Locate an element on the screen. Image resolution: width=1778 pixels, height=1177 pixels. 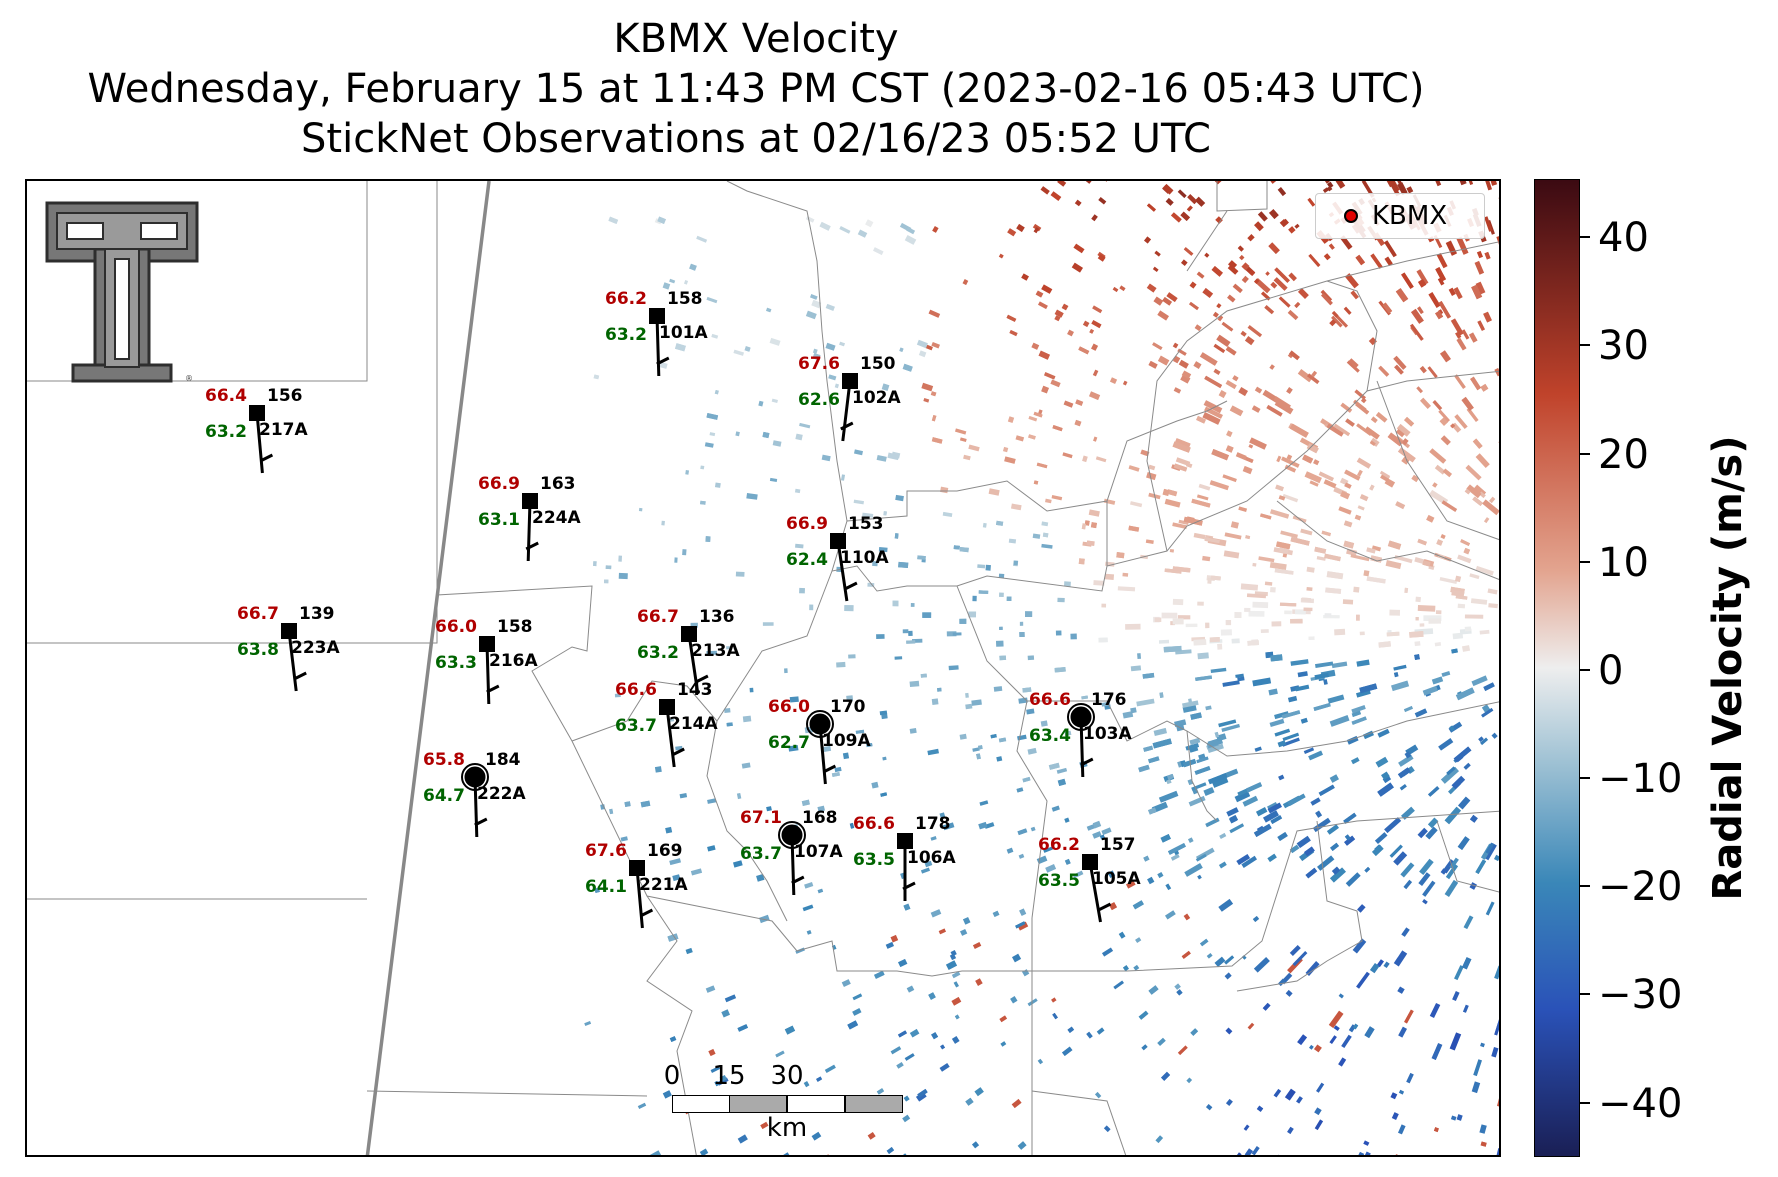
station-plot-106a: 66.6 178 63.5 106A is located at coordinates (904, 857).